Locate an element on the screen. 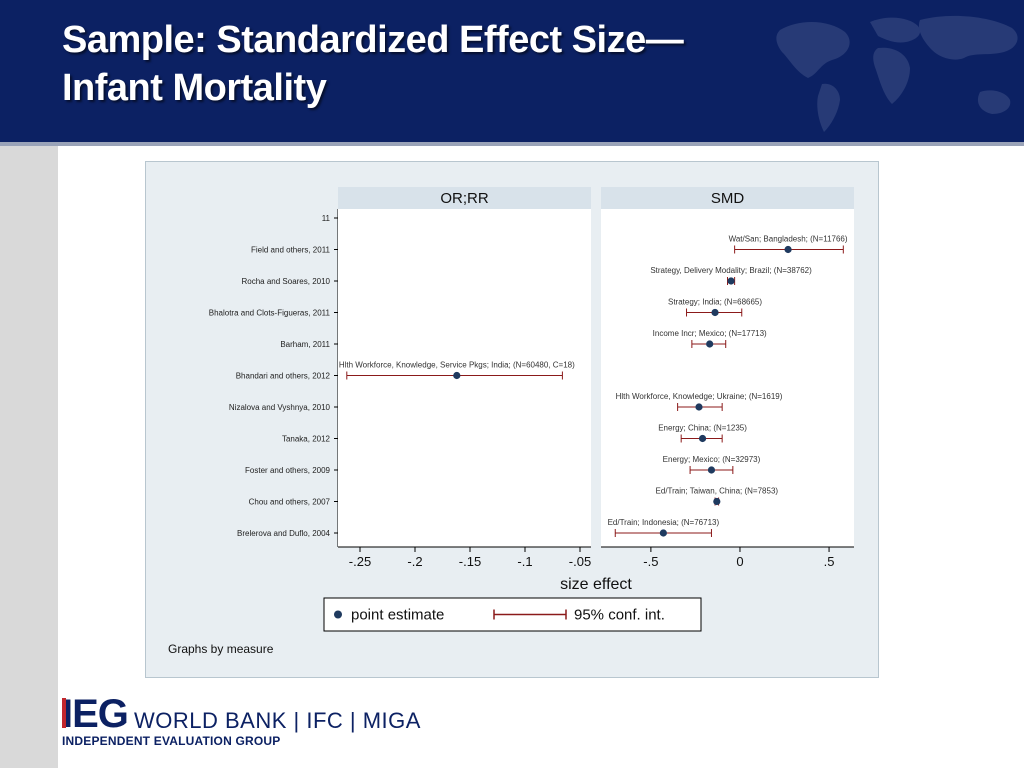  y-tick-label: Tanaka, 2012 is located at coordinates (306, 439).